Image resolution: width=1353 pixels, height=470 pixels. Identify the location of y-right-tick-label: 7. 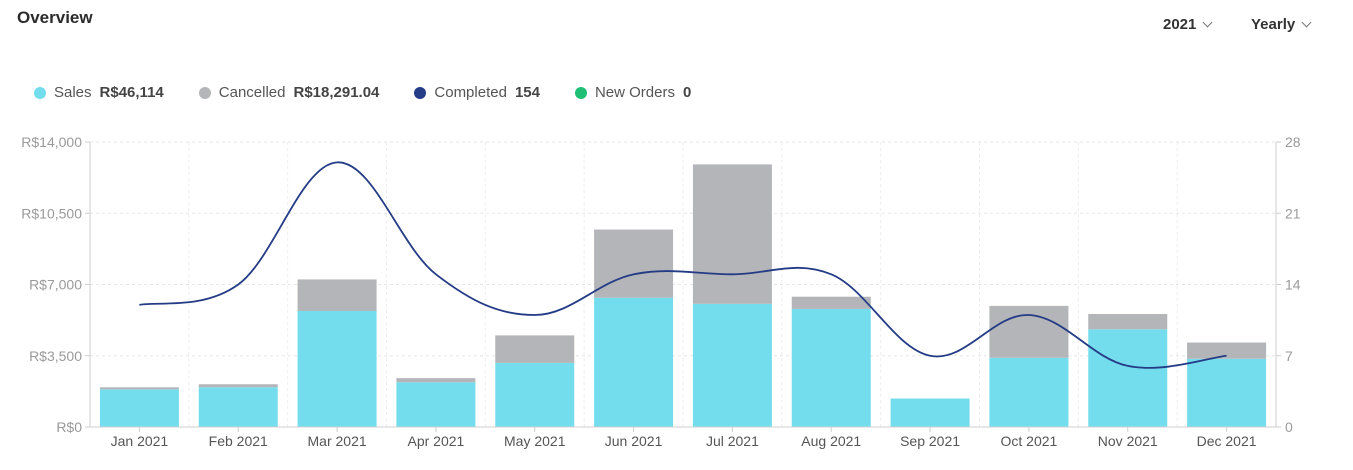
(1289, 356).